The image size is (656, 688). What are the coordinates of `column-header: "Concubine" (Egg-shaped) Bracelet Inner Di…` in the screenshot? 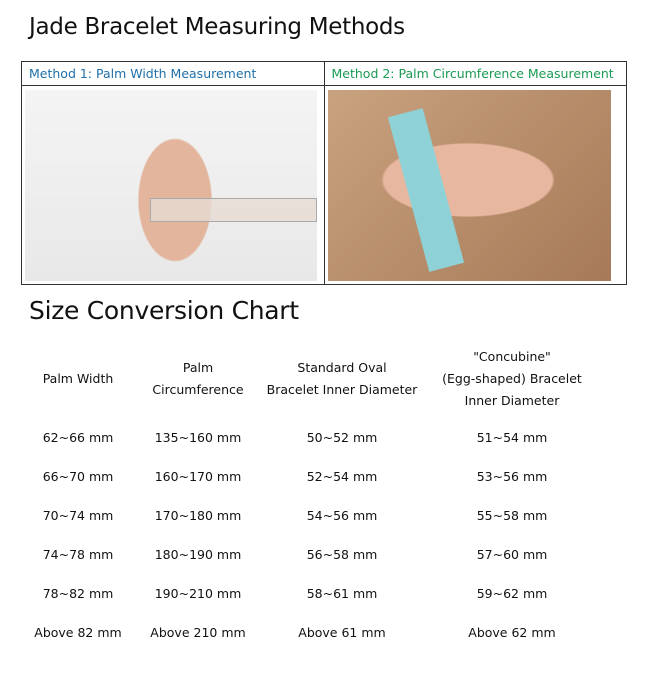 It's located at (512, 379).